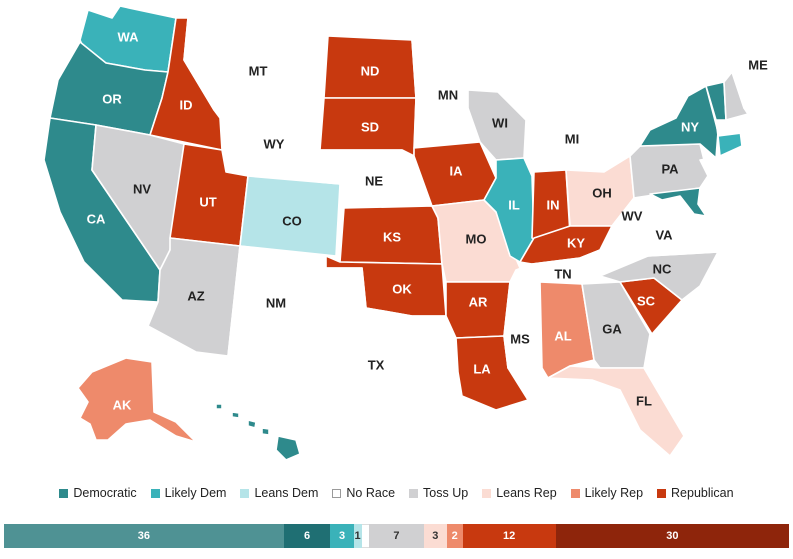 This screenshot has width=793, height=559. What do you see at coordinates (274, 143) in the screenshot?
I see `state-label-wy: WY` at bounding box center [274, 143].